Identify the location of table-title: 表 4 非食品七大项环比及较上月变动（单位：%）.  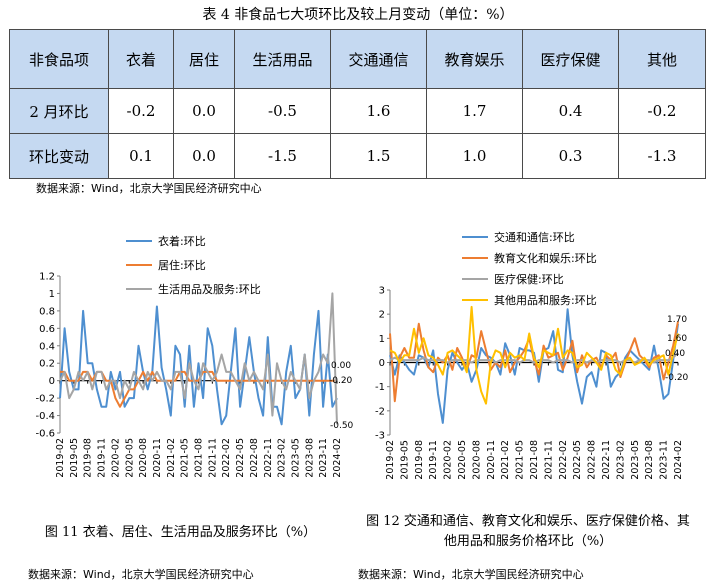
(358, 15).